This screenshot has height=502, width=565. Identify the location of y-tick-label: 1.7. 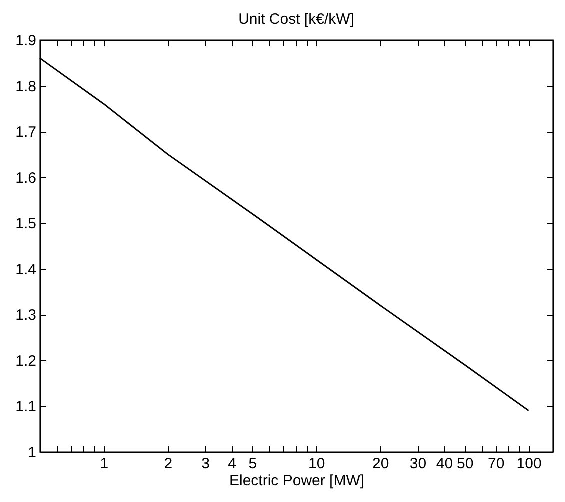
(26, 133).